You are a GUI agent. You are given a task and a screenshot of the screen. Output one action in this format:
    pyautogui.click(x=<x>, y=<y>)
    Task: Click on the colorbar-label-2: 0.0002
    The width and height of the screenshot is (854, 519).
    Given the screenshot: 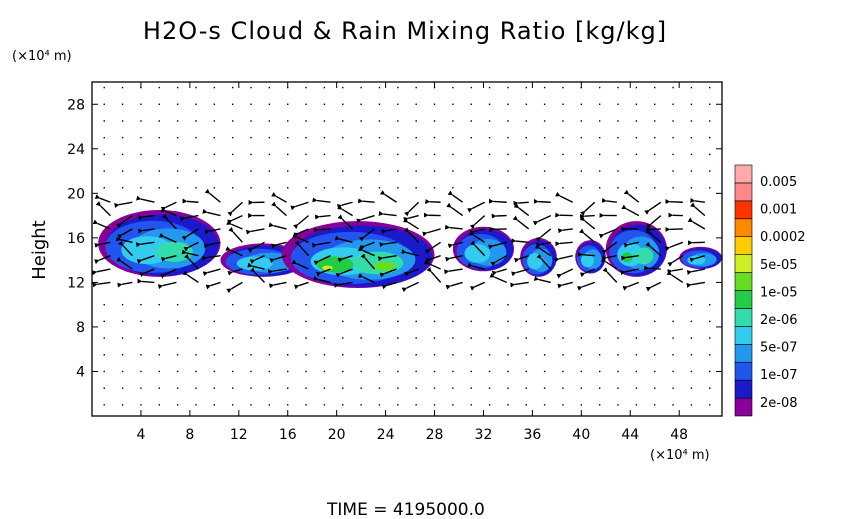 What is the action you would take?
    pyautogui.click(x=783, y=237)
    